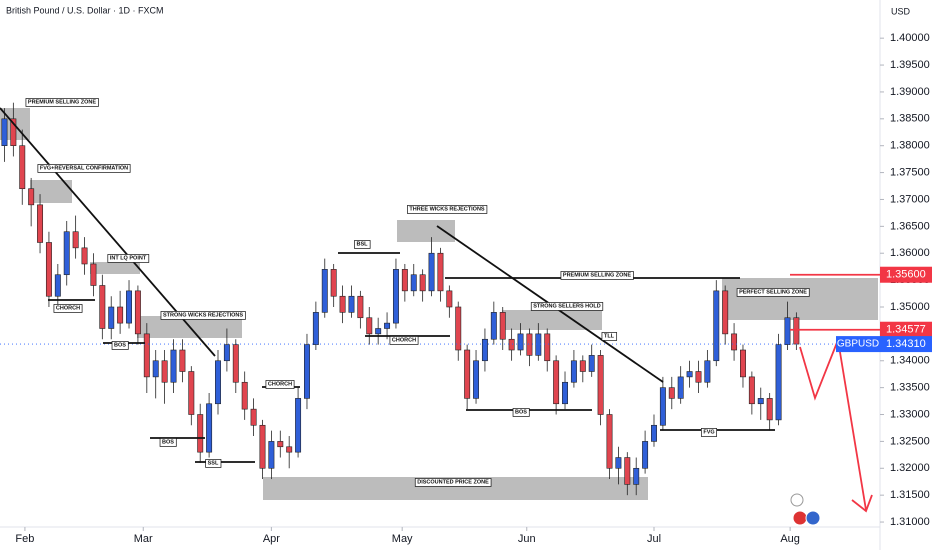  Describe the element at coordinates (85, 10) in the screenshot. I see `chart-title: British Pound / U.S. Dollar · 1D · FXCM` at that location.